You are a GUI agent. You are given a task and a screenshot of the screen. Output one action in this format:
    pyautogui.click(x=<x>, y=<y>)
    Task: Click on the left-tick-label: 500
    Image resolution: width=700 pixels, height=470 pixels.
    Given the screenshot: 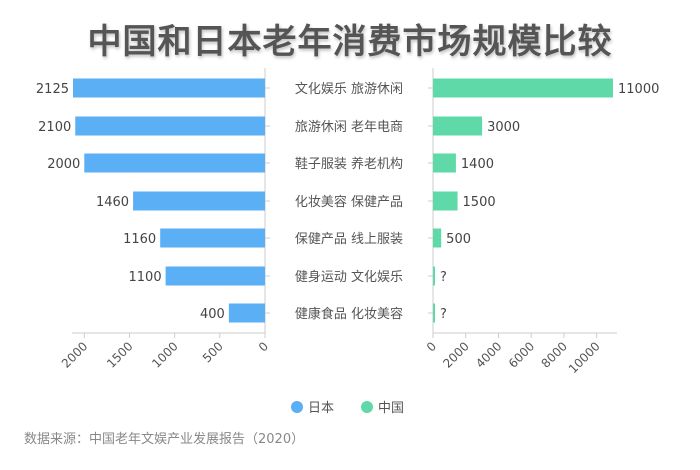 What is the action you would take?
    pyautogui.click(x=213, y=352)
    